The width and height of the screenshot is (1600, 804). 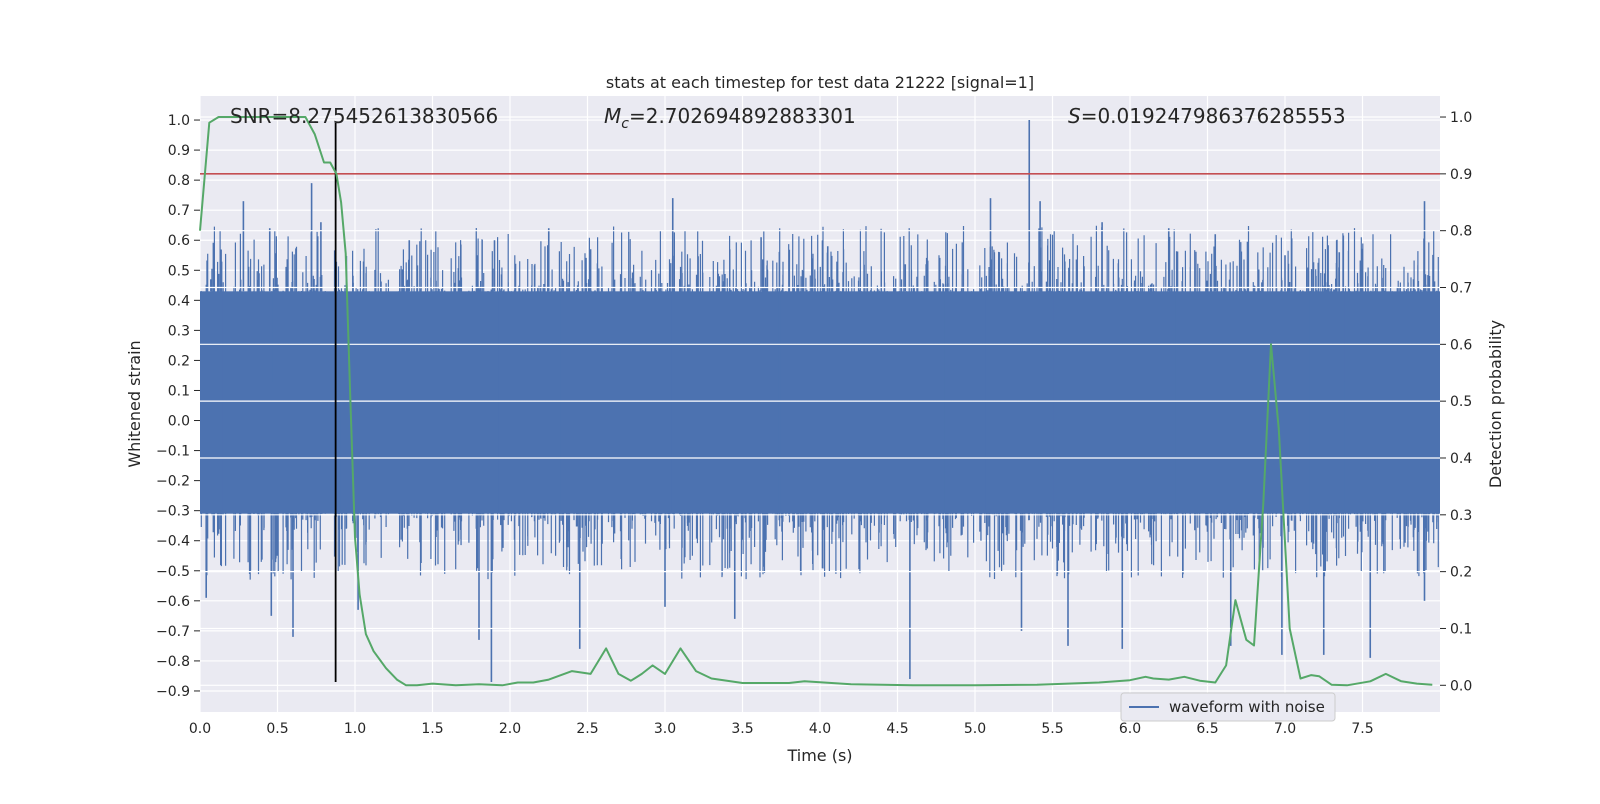 I want to click on legend-label: waveform with noise, so click(x=1247, y=707).